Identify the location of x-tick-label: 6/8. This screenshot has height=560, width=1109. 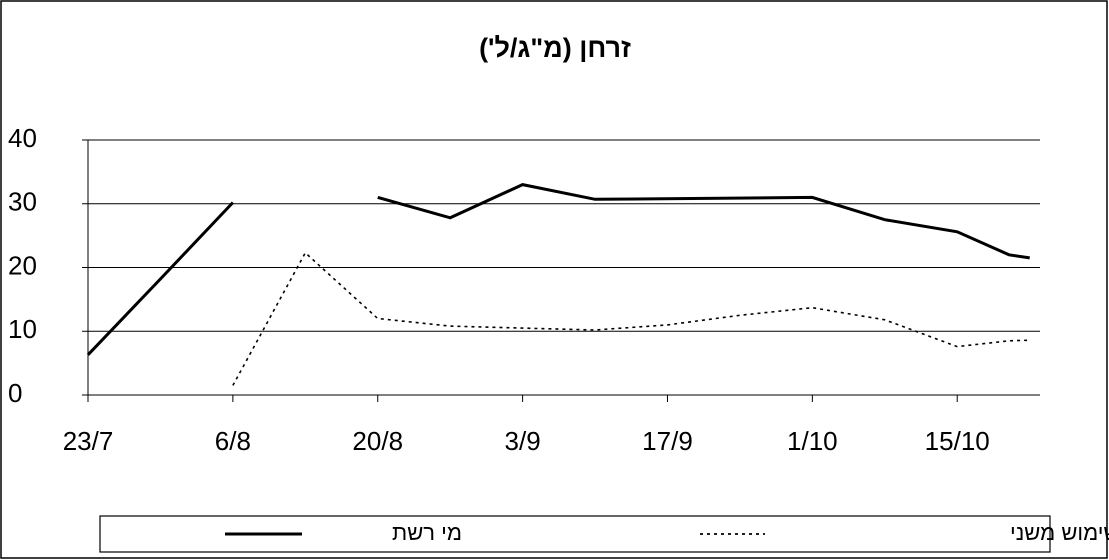
(233, 441).